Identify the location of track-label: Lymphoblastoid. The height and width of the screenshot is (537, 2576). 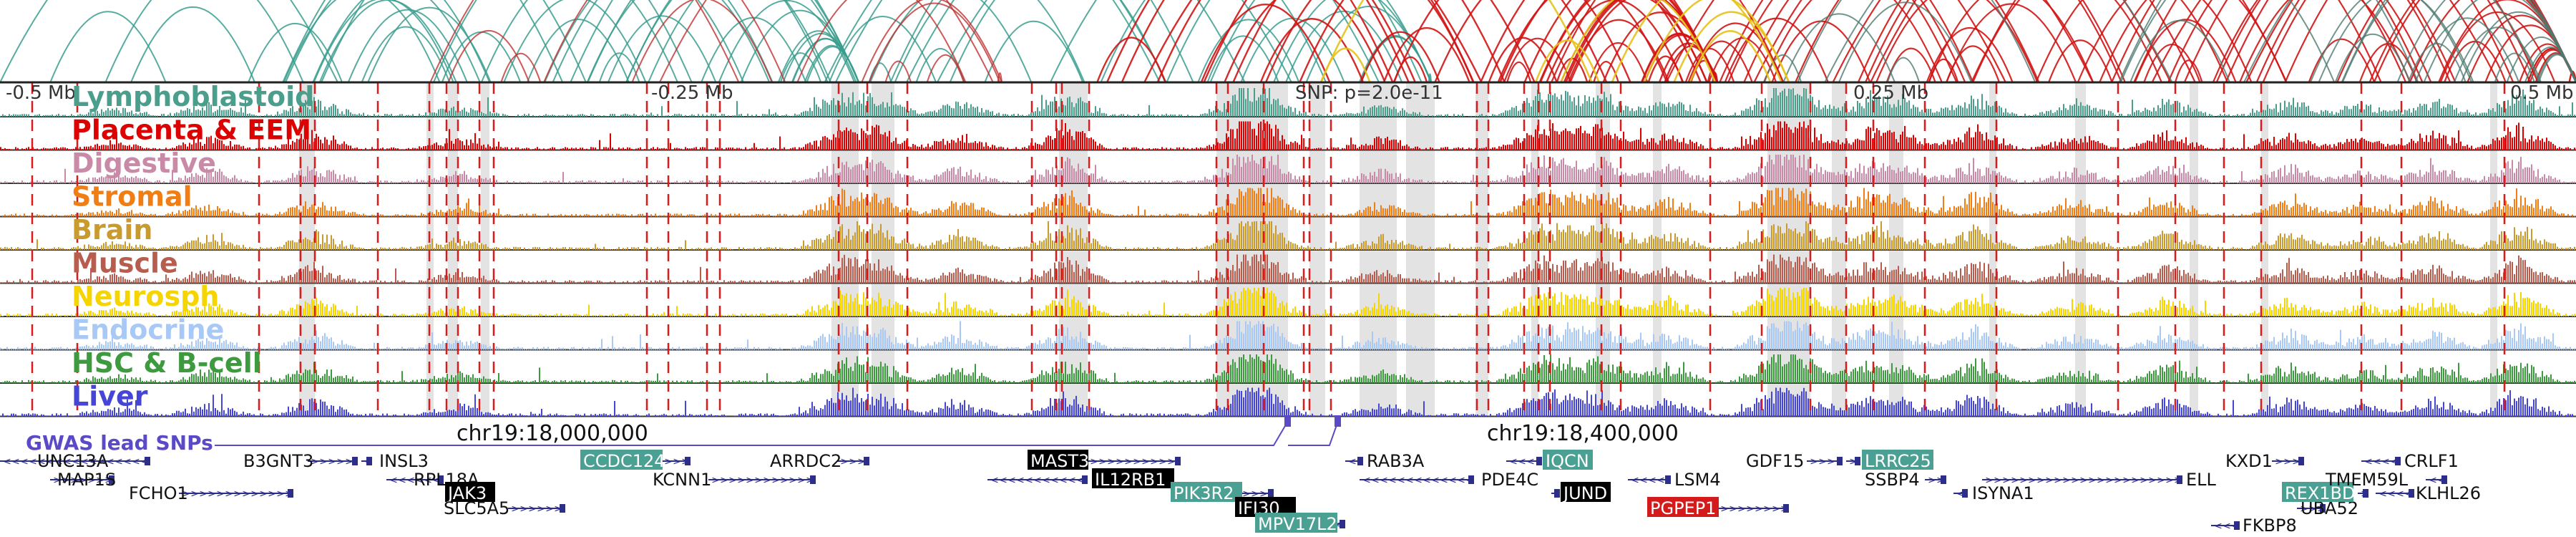
(193, 96).